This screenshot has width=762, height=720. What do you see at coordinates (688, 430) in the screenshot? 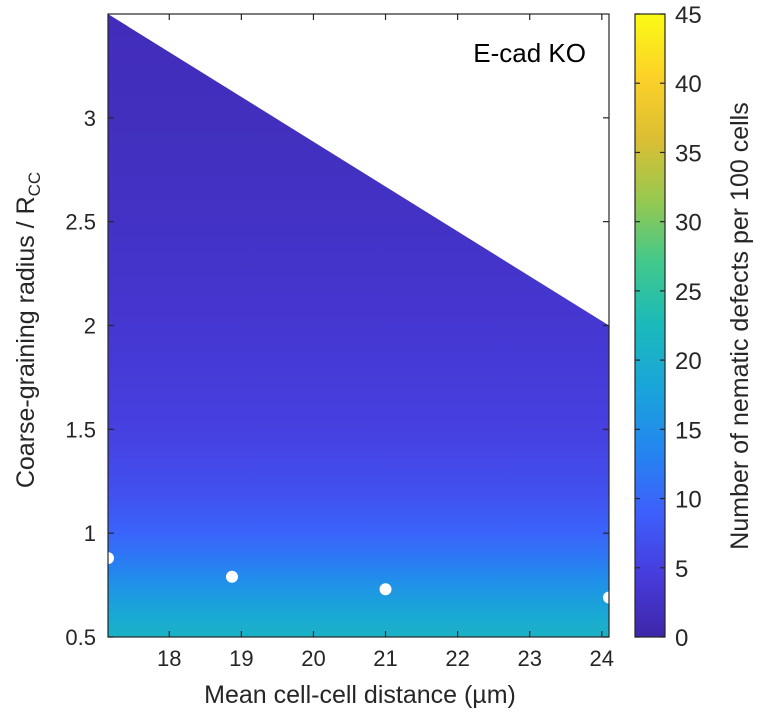
I see `colorbar-tick-label: 15` at bounding box center [688, 430].